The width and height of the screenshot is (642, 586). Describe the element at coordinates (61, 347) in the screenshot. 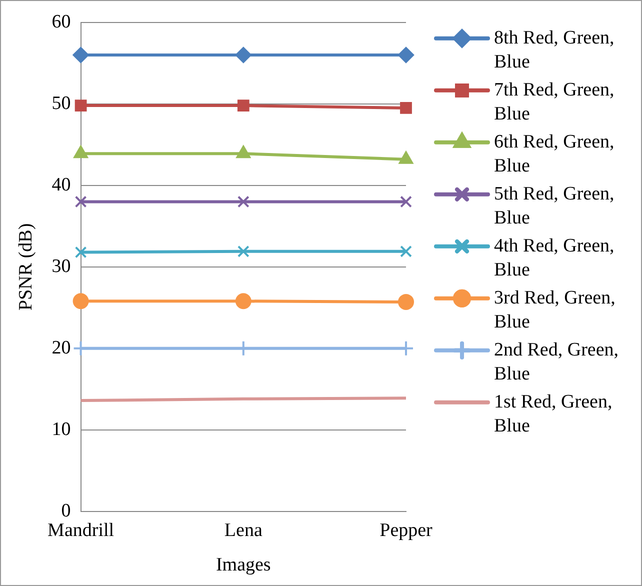

I see `y-tick-label: 20` at that location.